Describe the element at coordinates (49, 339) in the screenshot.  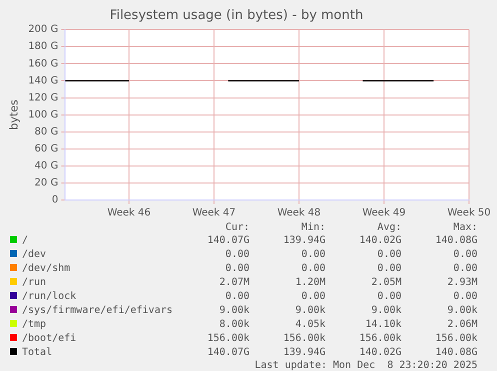
I see `legend-label: /boot/efi` at that location.